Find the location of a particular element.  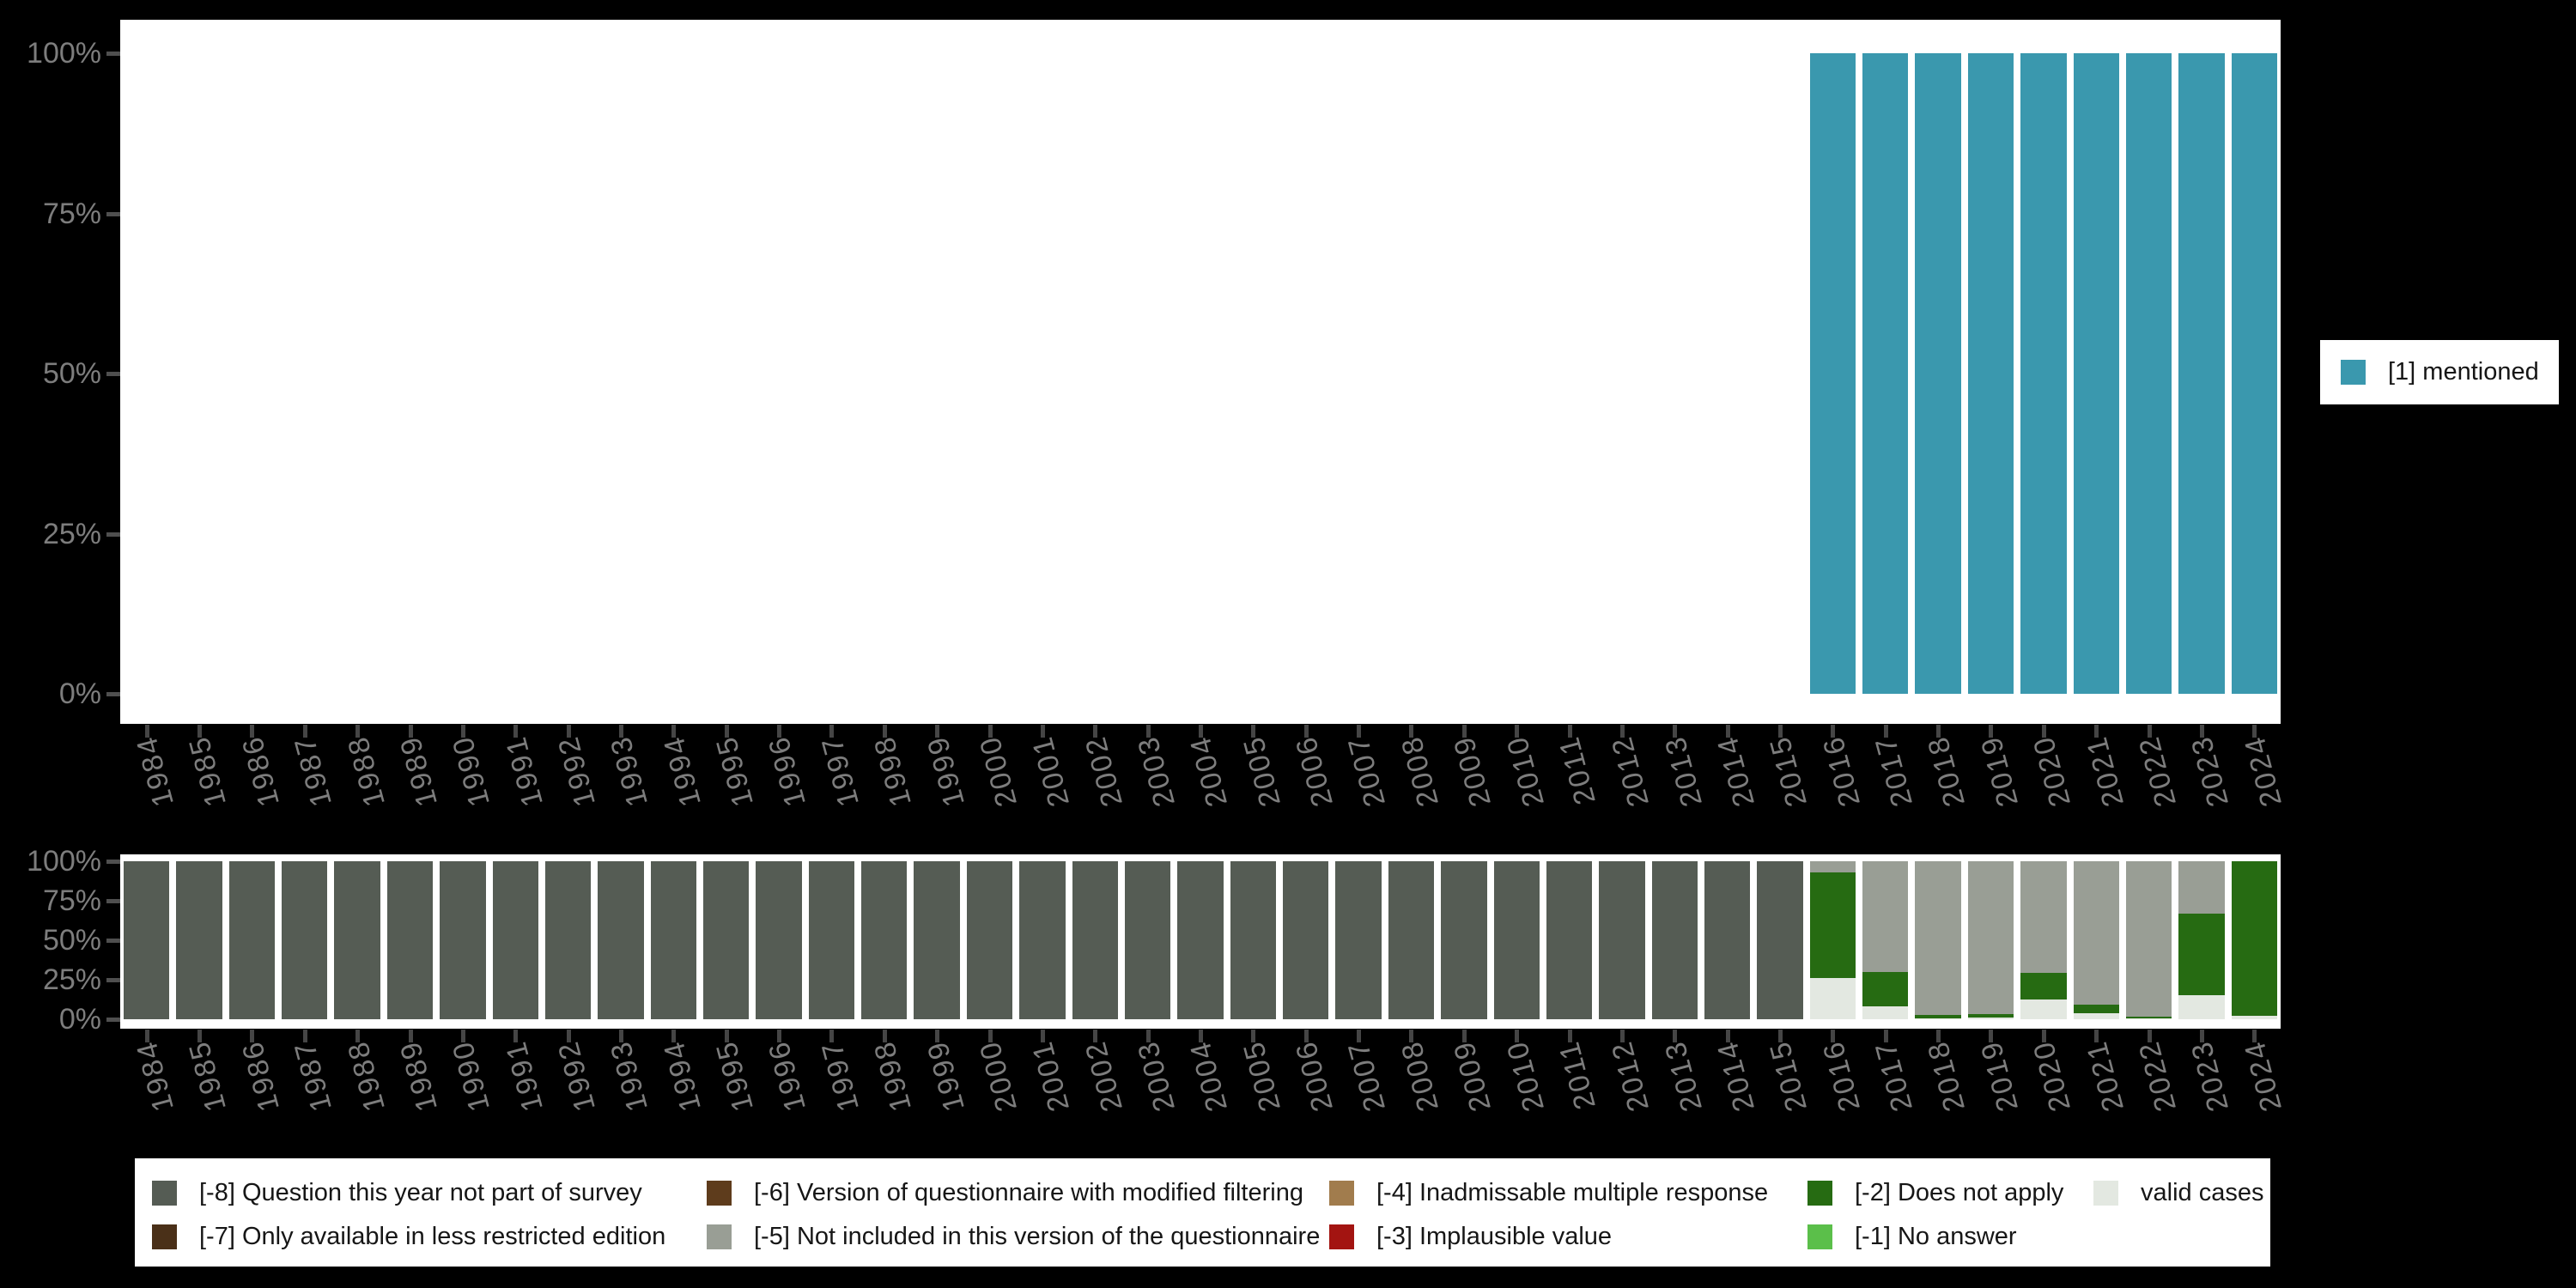

segment--8-2008 is located at coordinates (1411, 940).